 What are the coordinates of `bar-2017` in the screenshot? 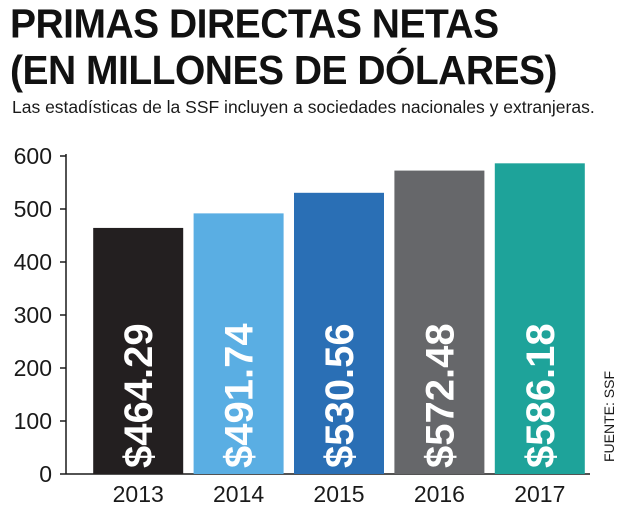 It's located at (539, 319).